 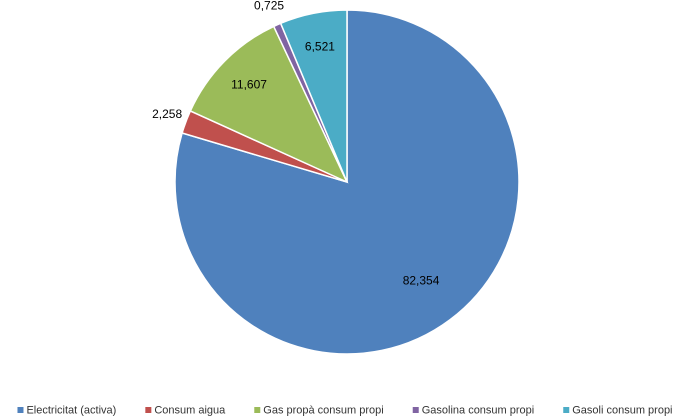 I want to click on legend-label: Gasoli consum propi, so click(x=622, y=410).